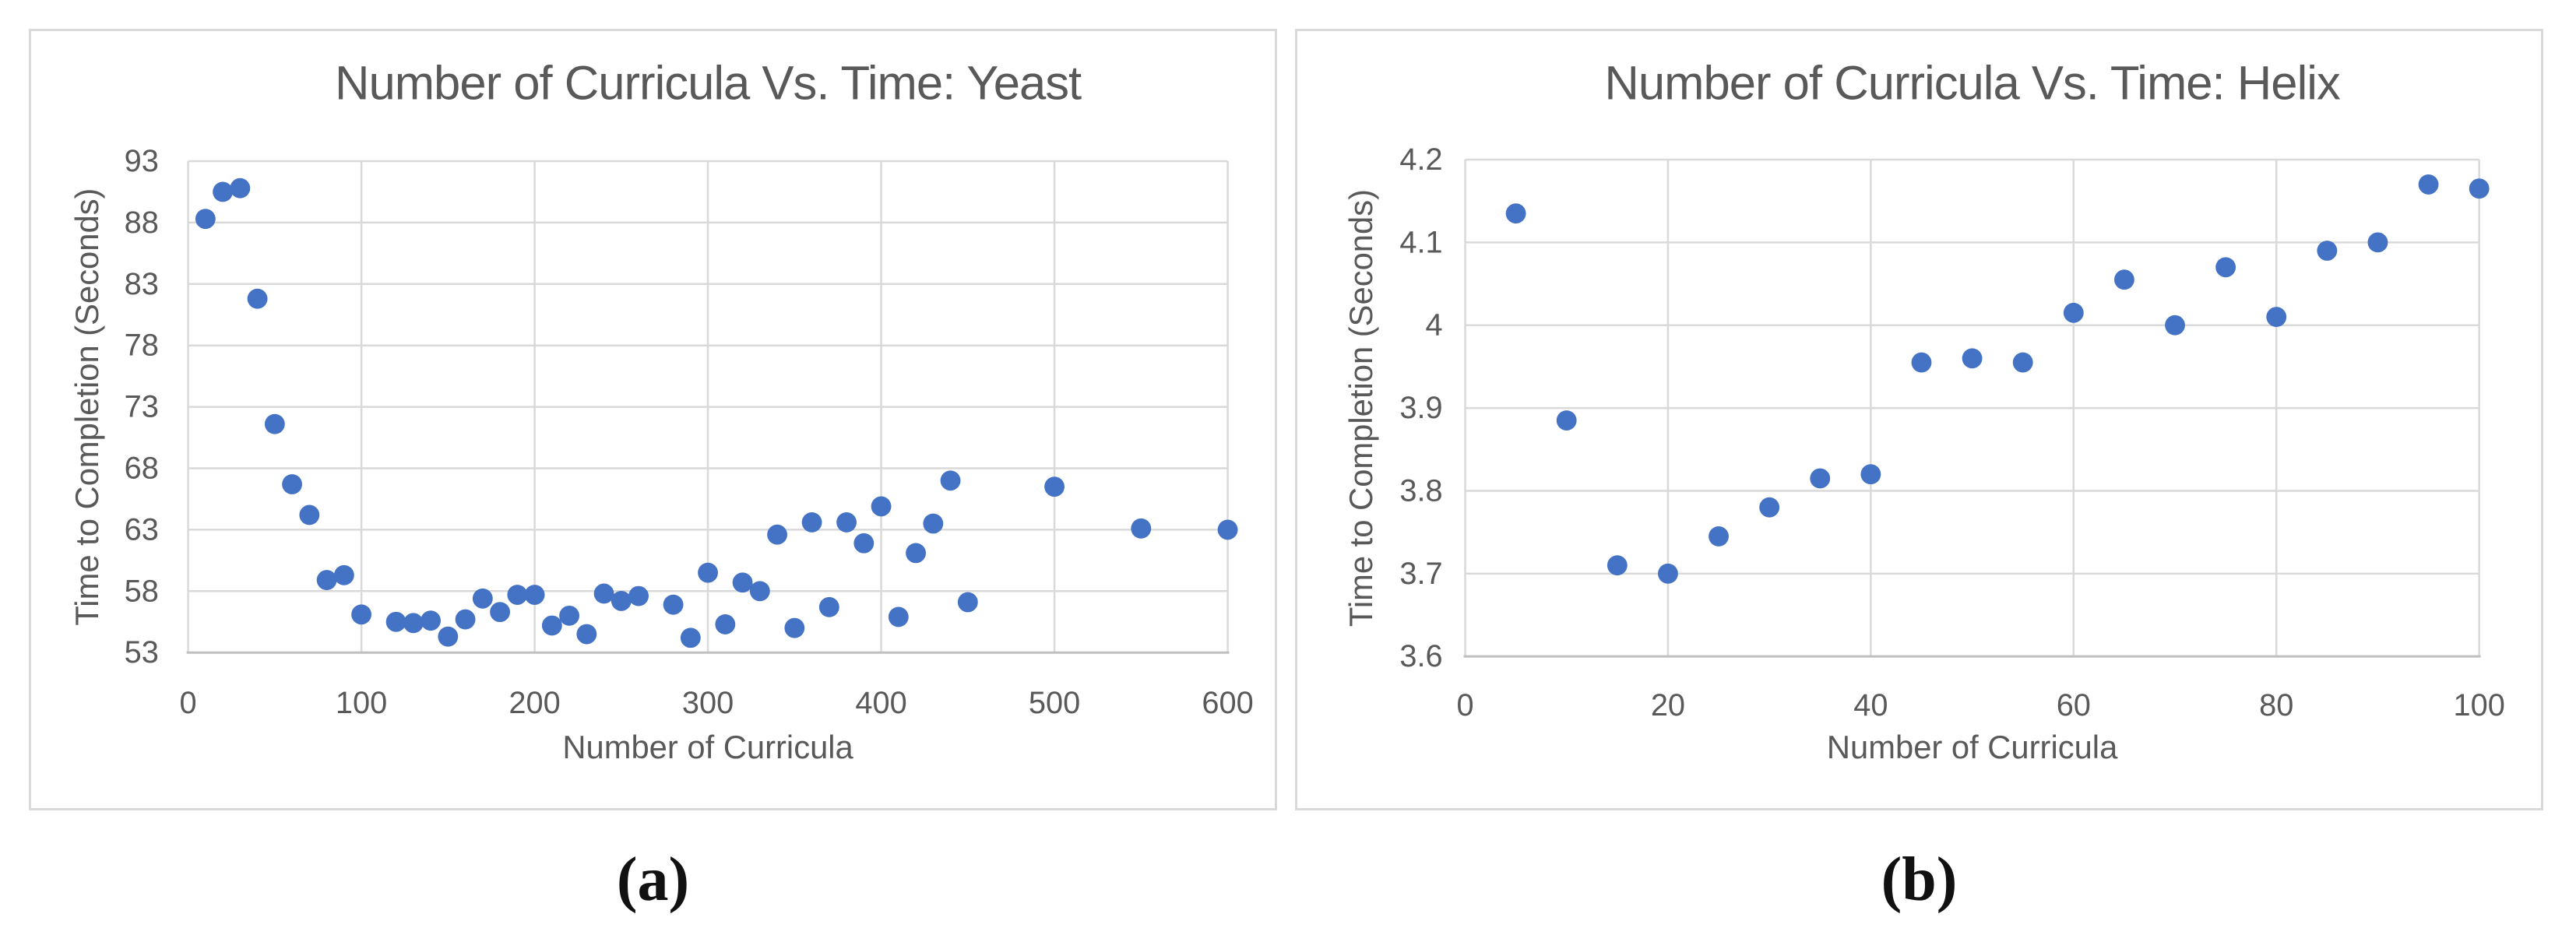 This screenshot has height=928, width=2576. What do you see at coordinates (534, 703) in the screenshot?
I see `x-tick-label: 200` at bounding box center [534, 703].